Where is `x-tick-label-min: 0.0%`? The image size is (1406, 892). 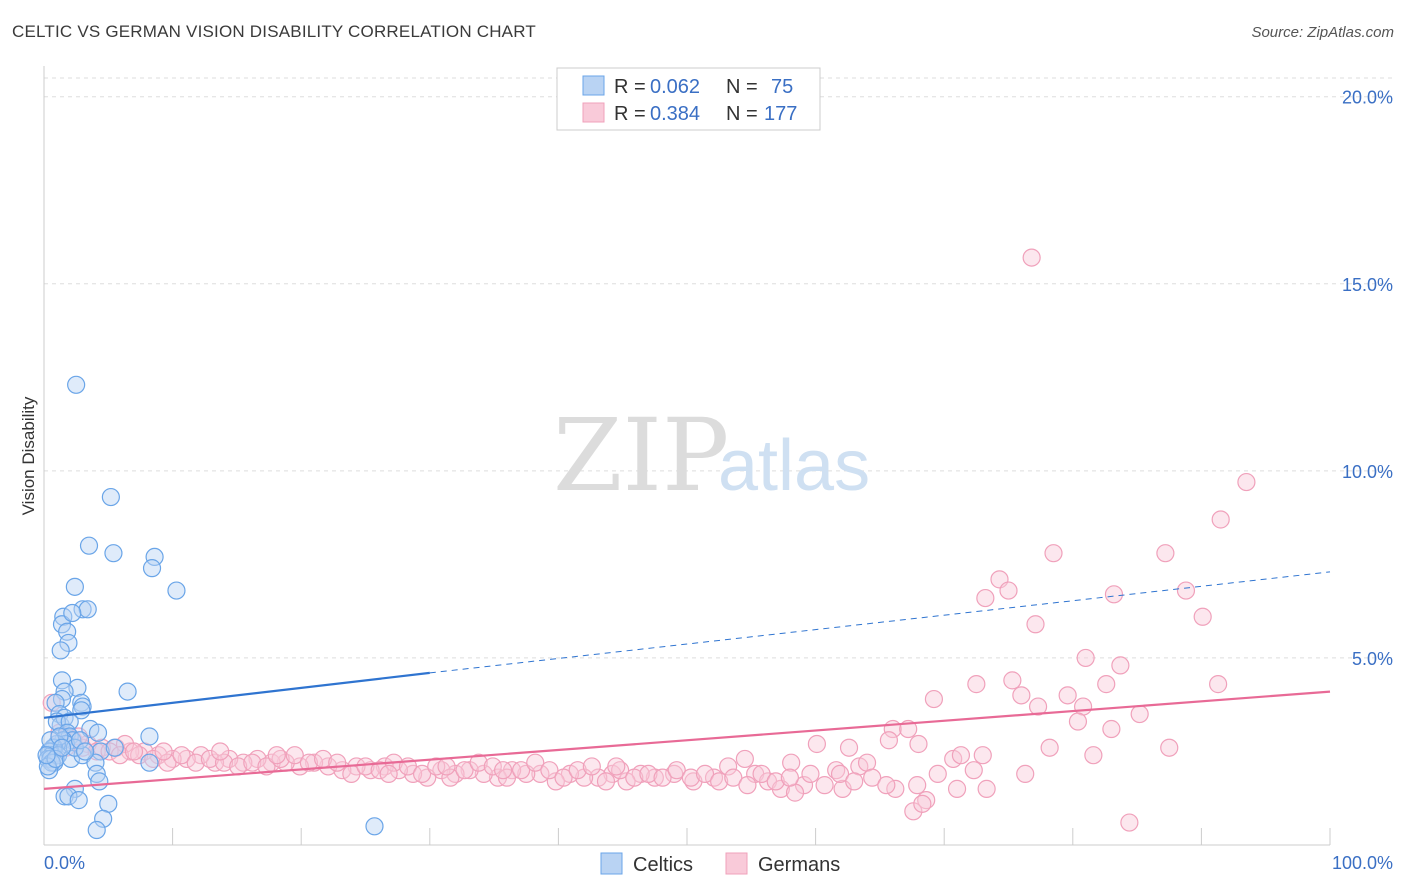
x-tick-label-min: 0.0% is located at coordinates (64, 863).